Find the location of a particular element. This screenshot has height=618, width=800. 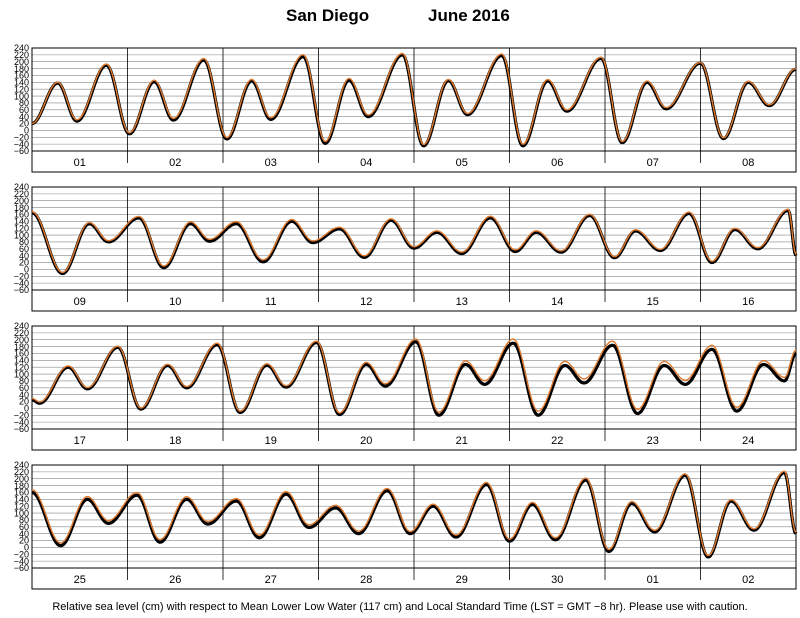

day-label: 30 is located at coordinates (557, 580).